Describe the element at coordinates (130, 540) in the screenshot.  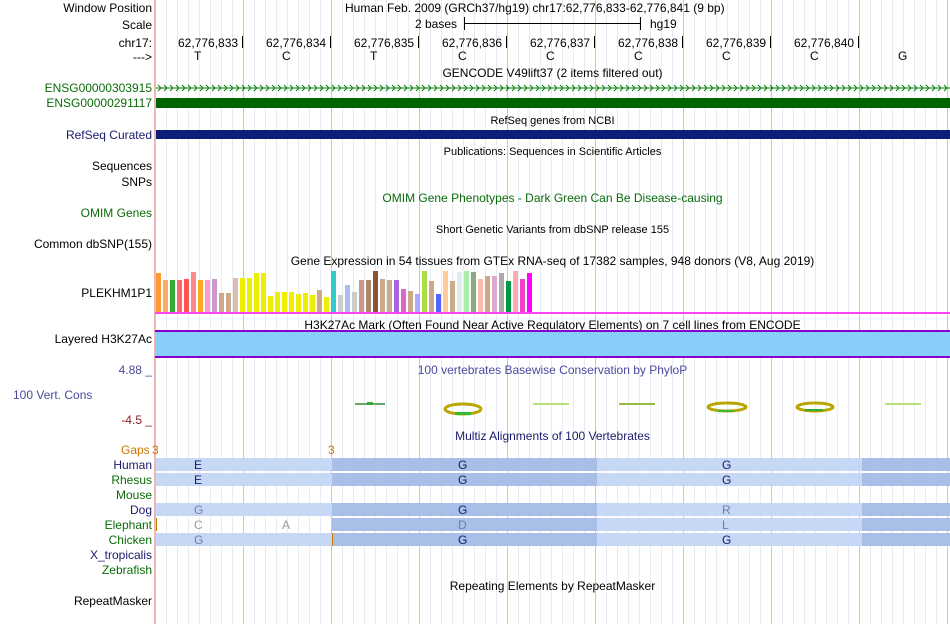
I see `species-label-chicken: Chicken` at that location.